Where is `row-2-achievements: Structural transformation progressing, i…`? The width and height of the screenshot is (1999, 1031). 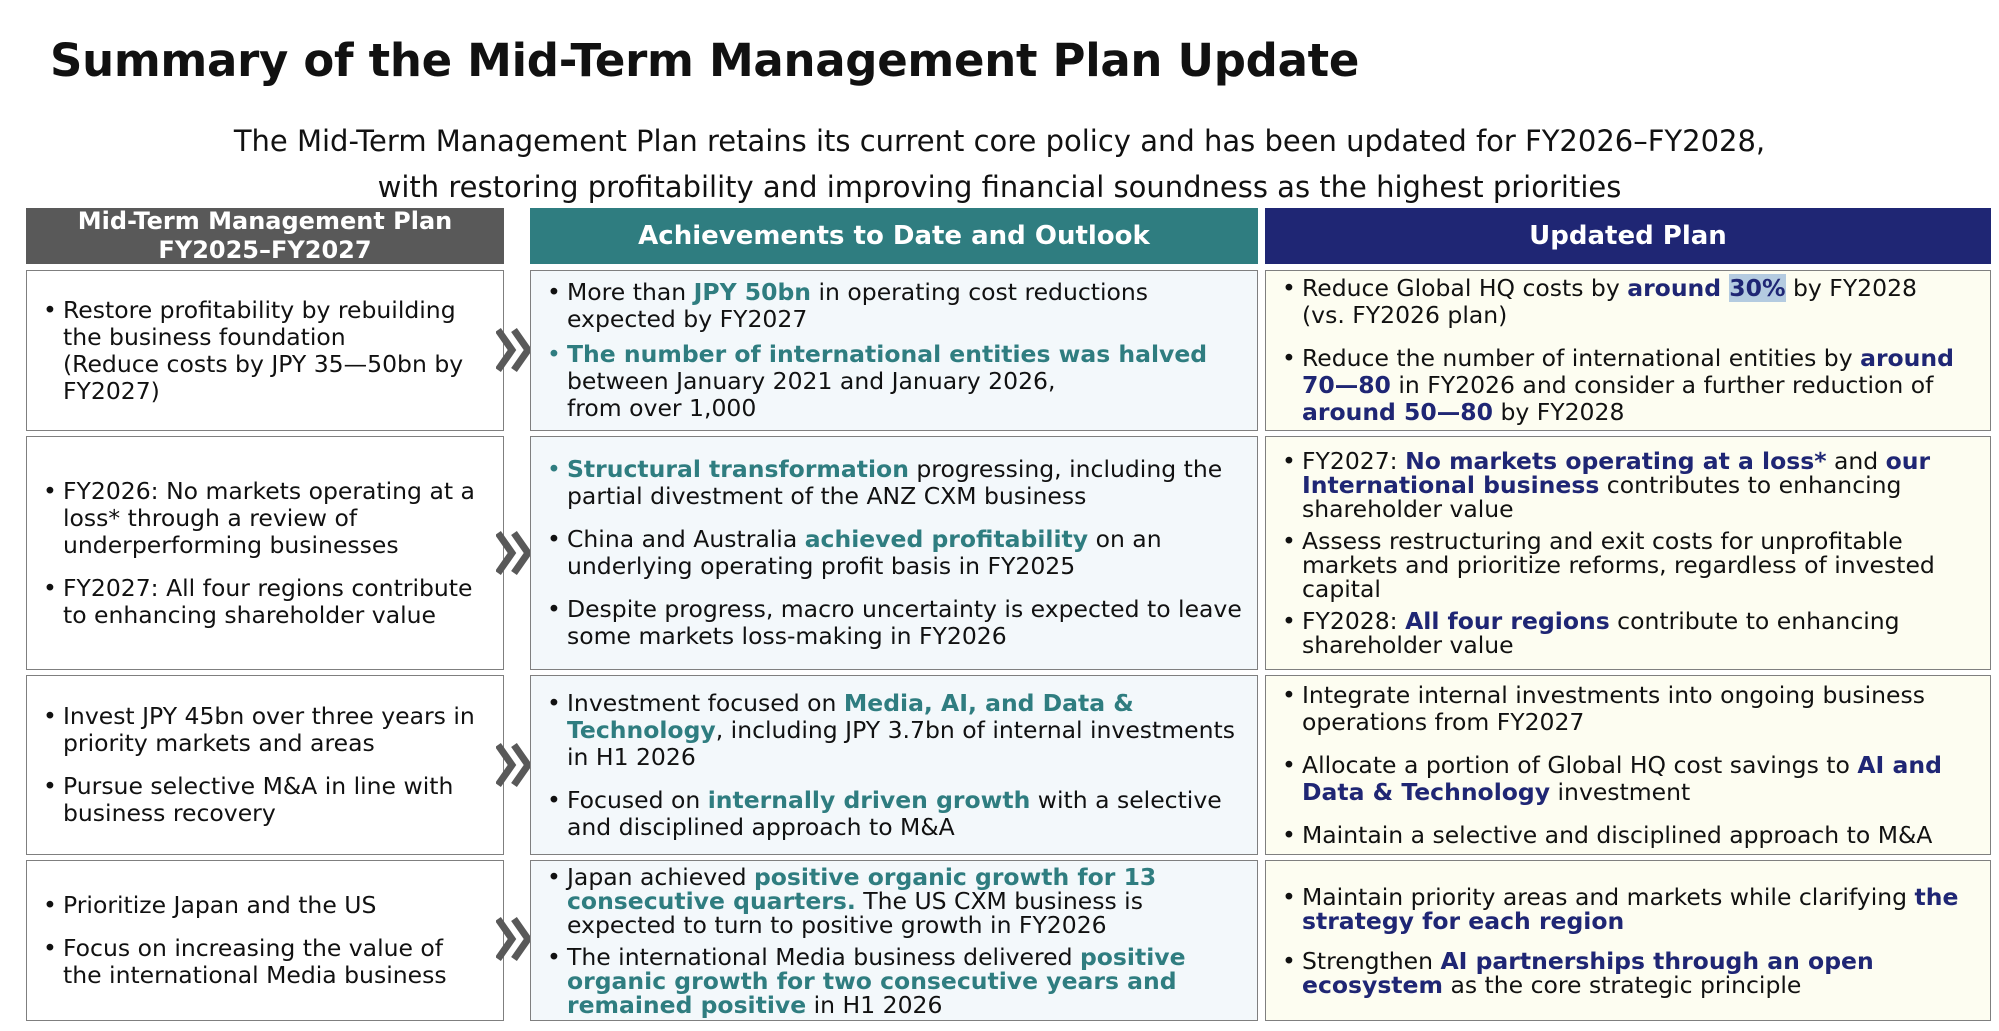
row-2-achievements: Structural transformation progressing, i… is located at coordinates (894, 553).